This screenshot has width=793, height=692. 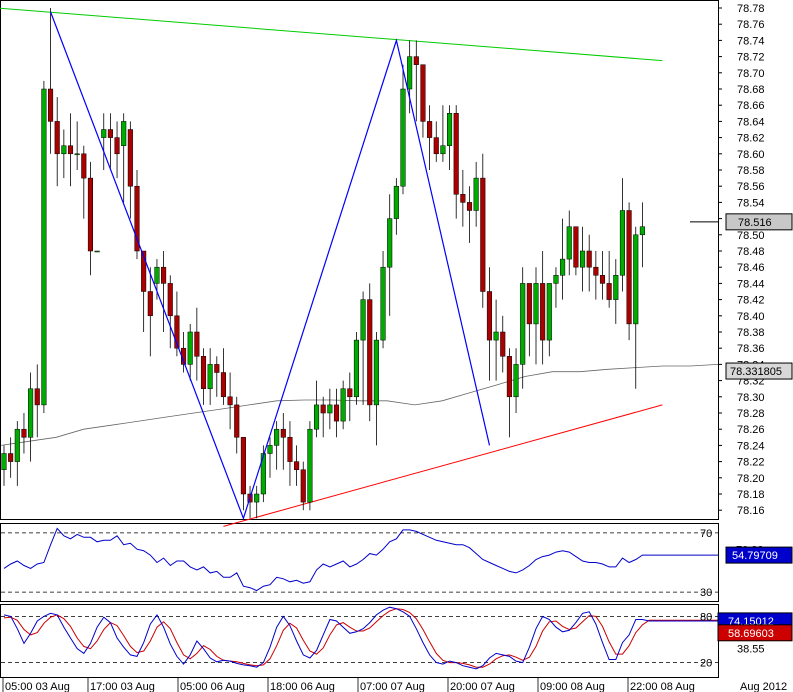 I want to click on price-tick-label: 78.76, so click(x=751, y=25).